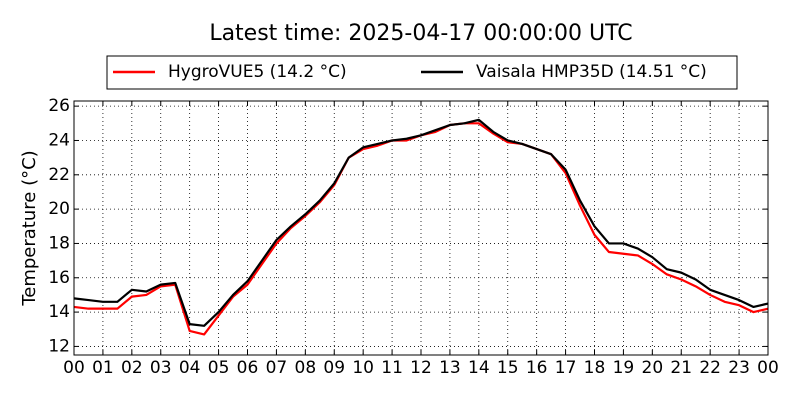 The height and width of the screenshot is (400, 800). What do you see at coordinates (595, 368) in the screenshot?
I see `x-tick-label: 18` at bounding box center [595, 368].